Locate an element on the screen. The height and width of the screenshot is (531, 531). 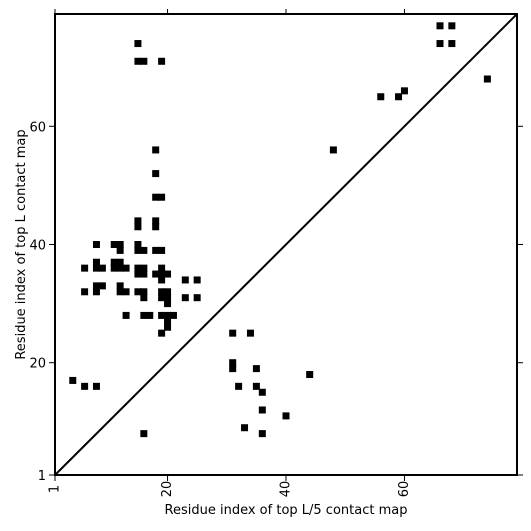
y-tick-label-1: 20 is located at coordinates (37, 364).